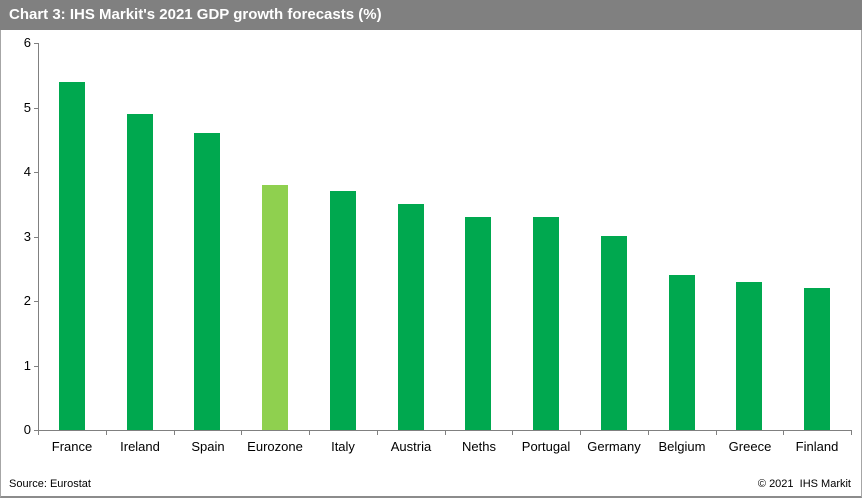 This screenshot has height=502, width=862. Describe the element at coordinates (27, 171) in the screenshot. I see `y-axis-tick-label: 4` at that location.